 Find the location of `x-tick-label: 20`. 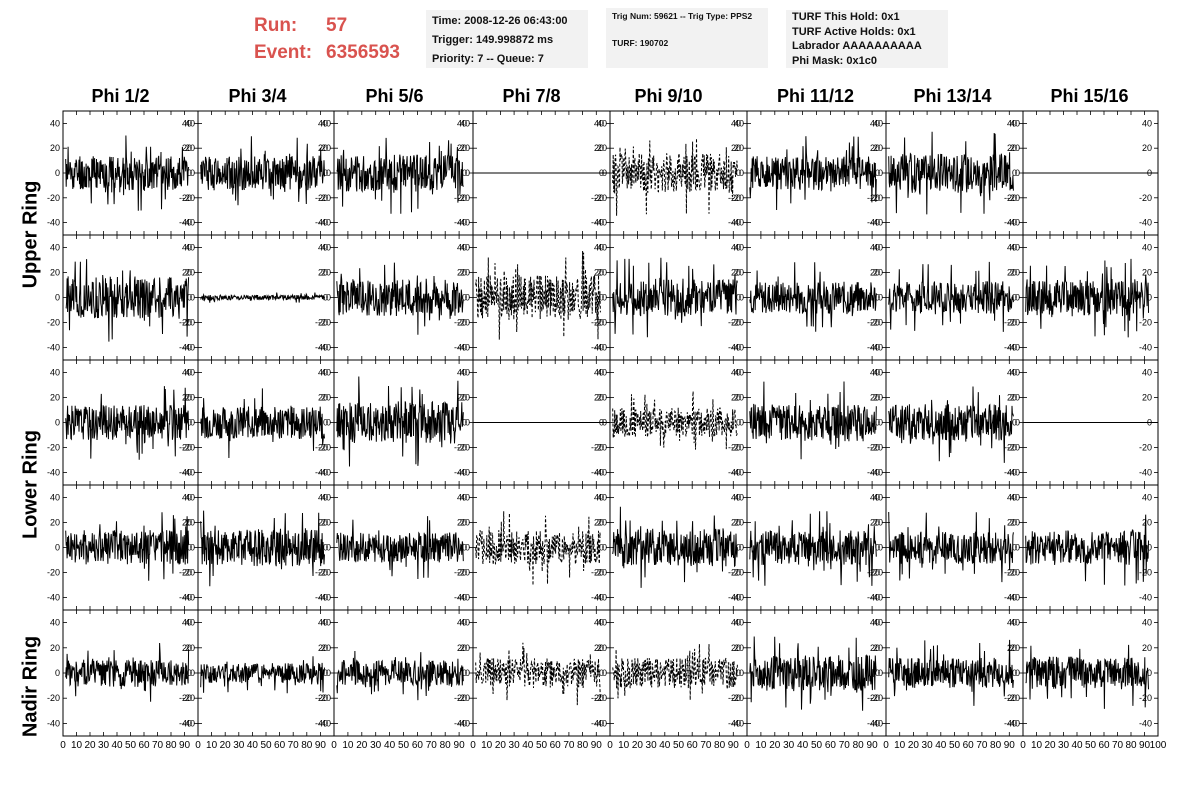

x-tick-label: 20 is located at coordinates (362, 745).